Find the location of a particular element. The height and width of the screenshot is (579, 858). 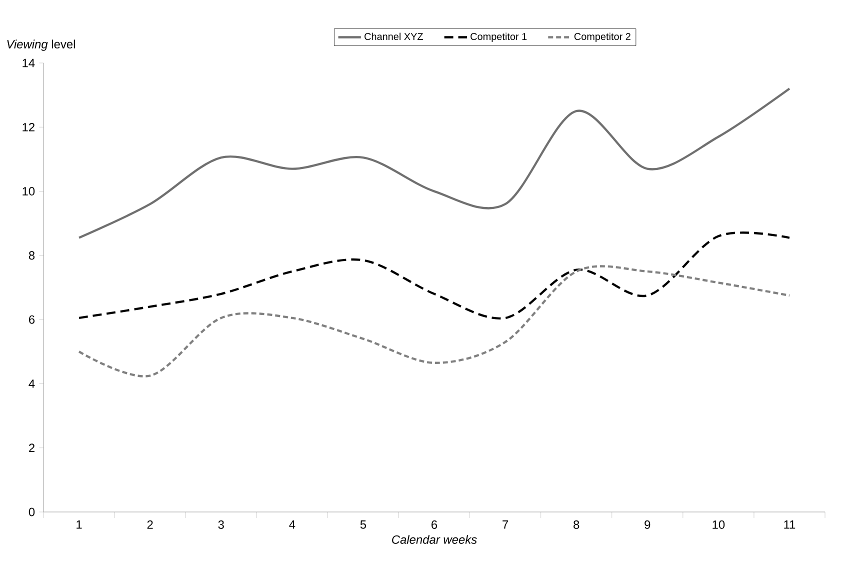

y-tick-label: 8 is located at coordinates (31, 255).